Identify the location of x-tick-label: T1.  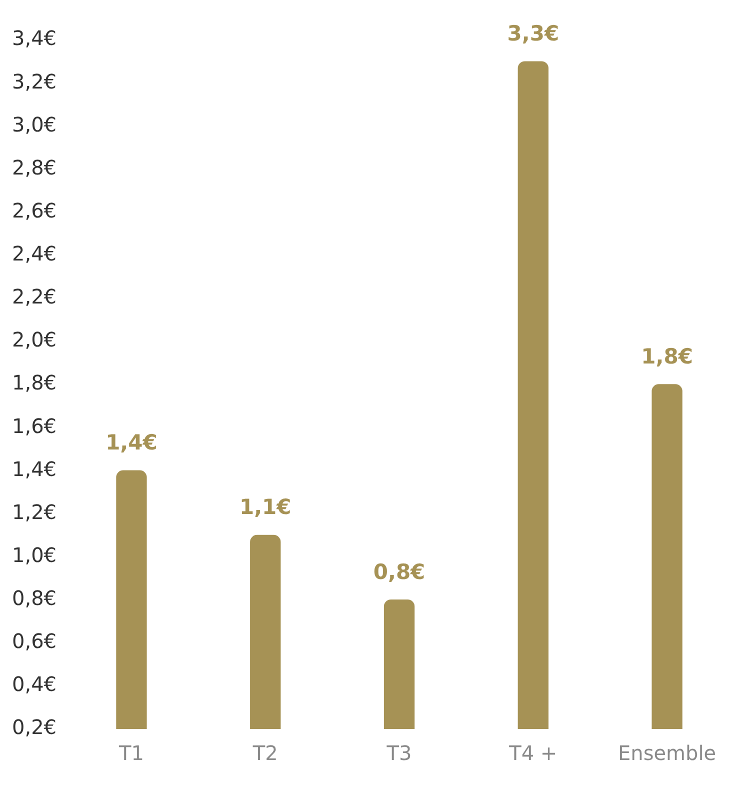
(131, 753).